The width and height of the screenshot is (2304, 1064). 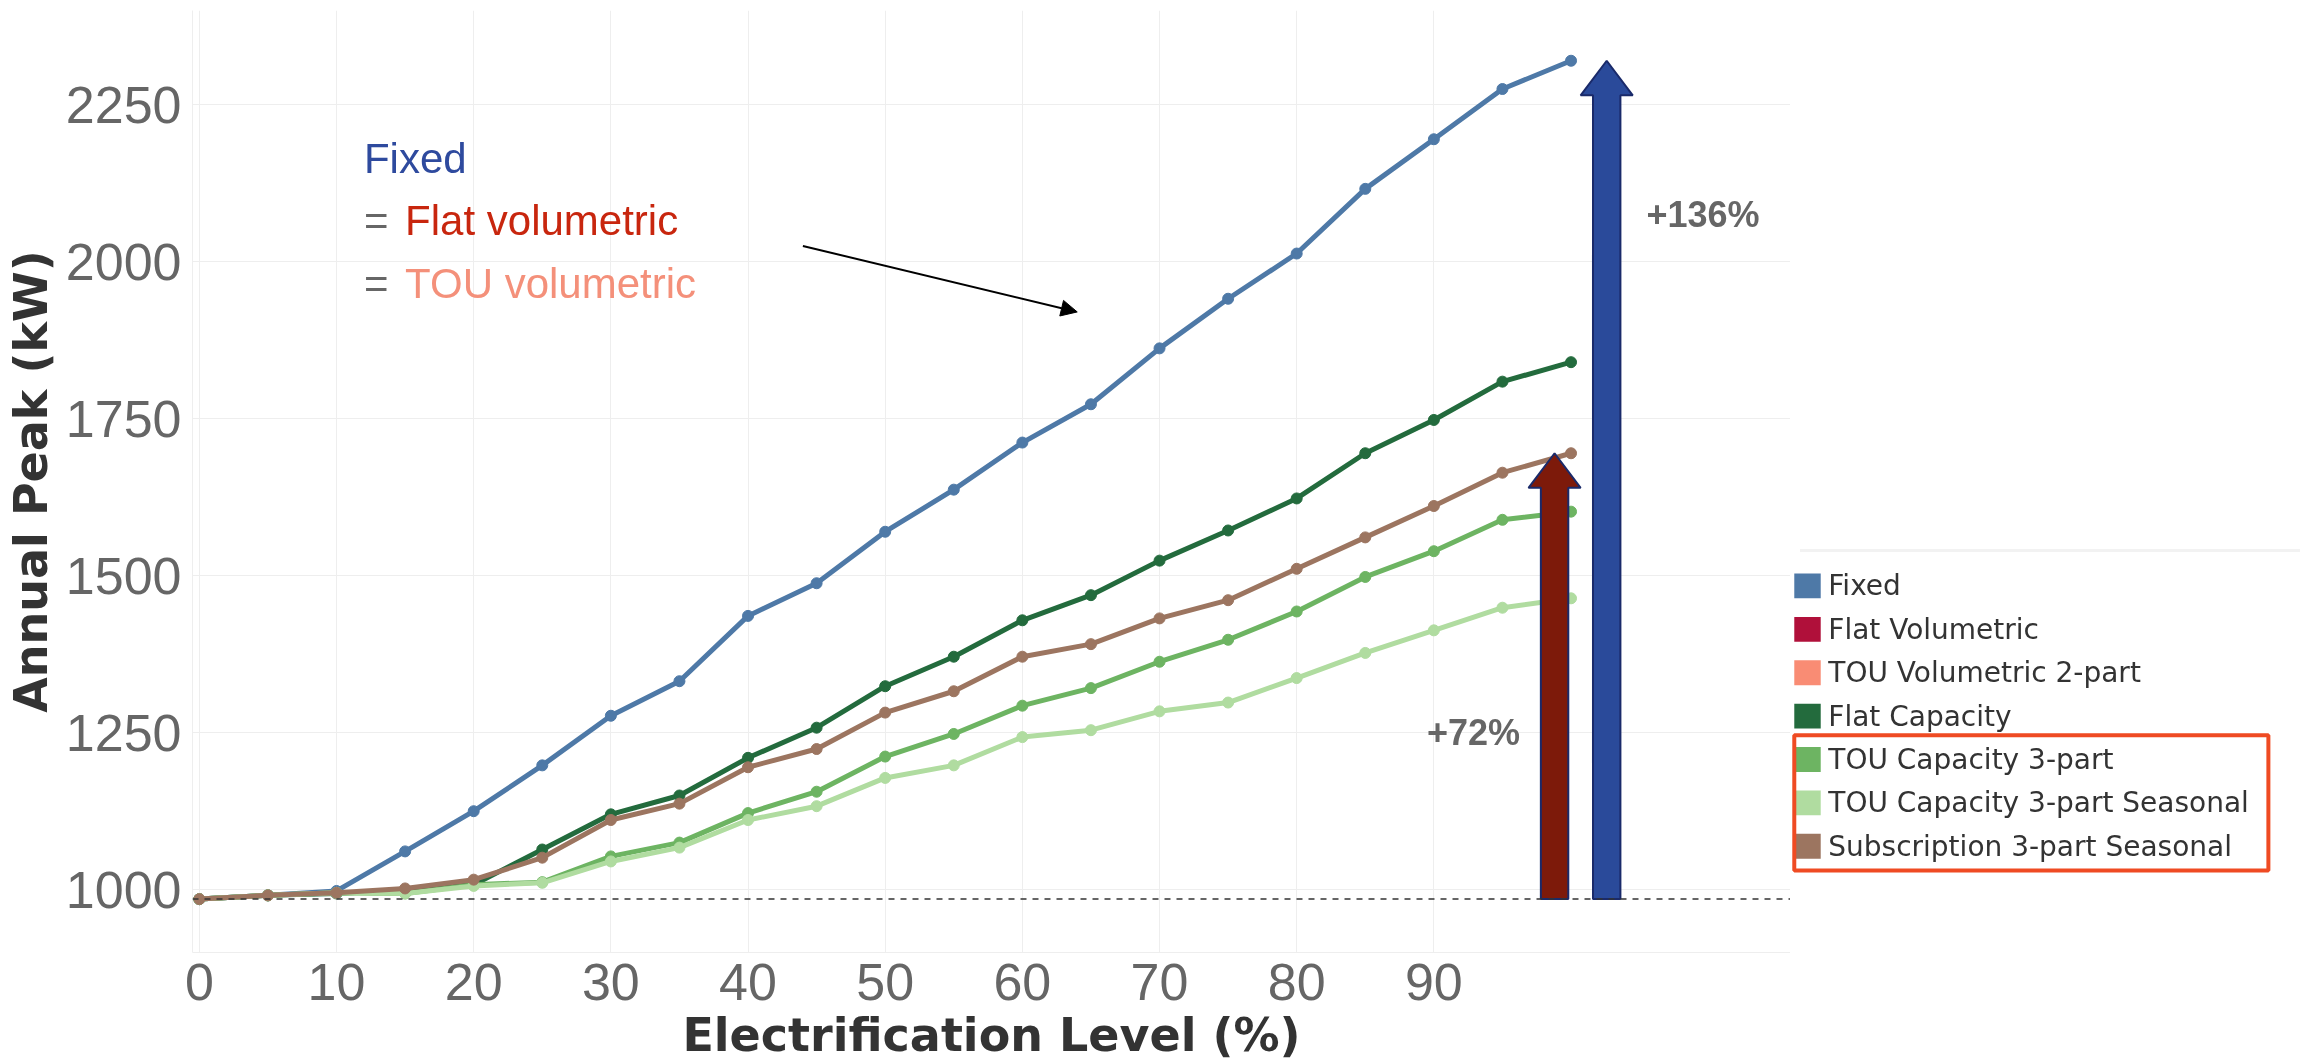 I want to click on legend-label: Flat Capacity, so click(x=1920, y=716).